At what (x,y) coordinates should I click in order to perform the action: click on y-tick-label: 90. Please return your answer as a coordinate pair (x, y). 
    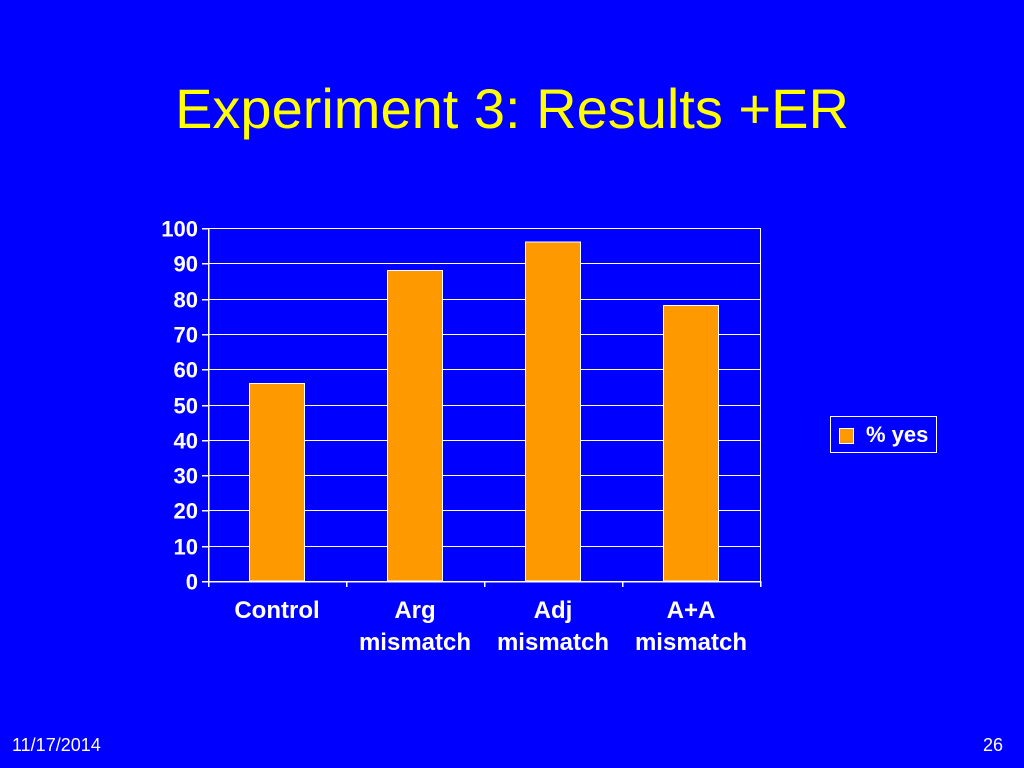
    Looking at the image, I should click on (186, 264).